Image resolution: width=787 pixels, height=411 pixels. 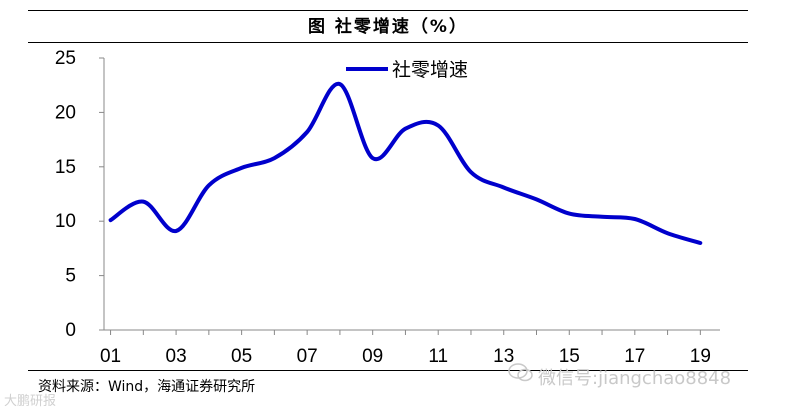 What do you see at coordinates (307, 356) in the screenshot?
I see `x-tick-label: 07` at bounding box center [307, 356].